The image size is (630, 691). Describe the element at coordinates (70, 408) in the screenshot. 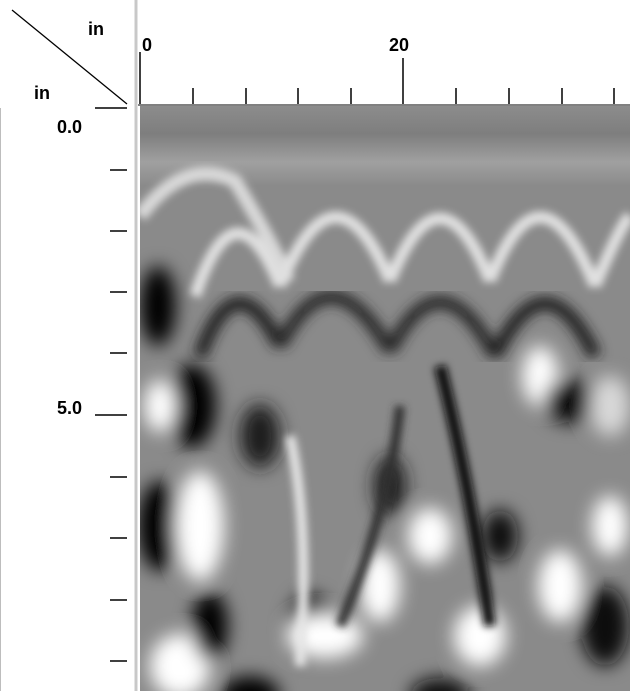

I see `depth-label-5: 5.0` at that location.